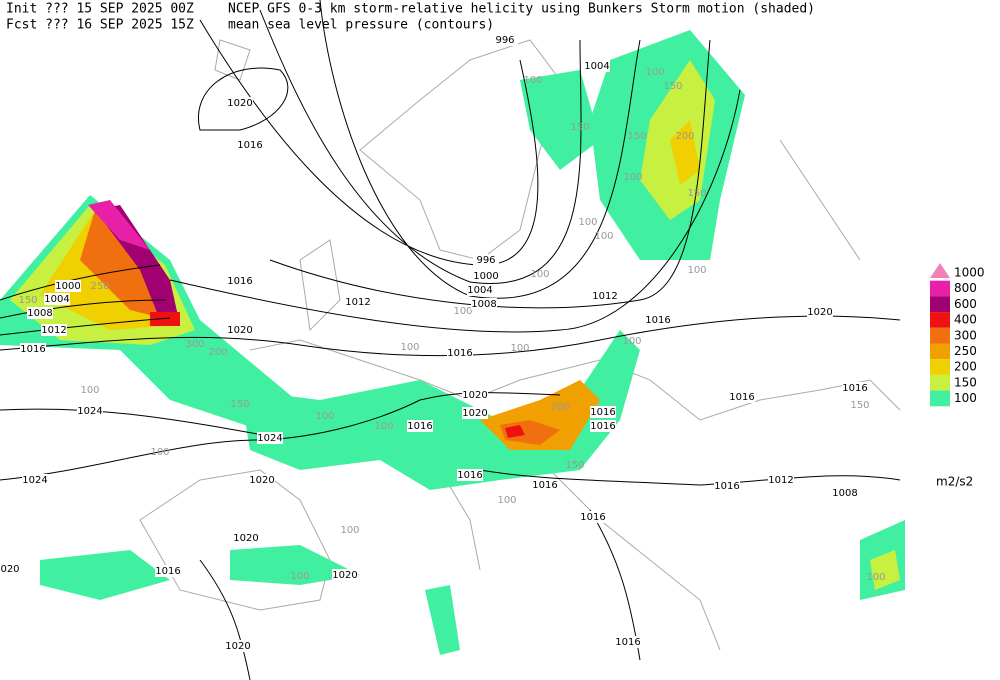  I want to click on forecast-time: Fcst ??? 16 SEP 2025 15Z, so click(100, 25).